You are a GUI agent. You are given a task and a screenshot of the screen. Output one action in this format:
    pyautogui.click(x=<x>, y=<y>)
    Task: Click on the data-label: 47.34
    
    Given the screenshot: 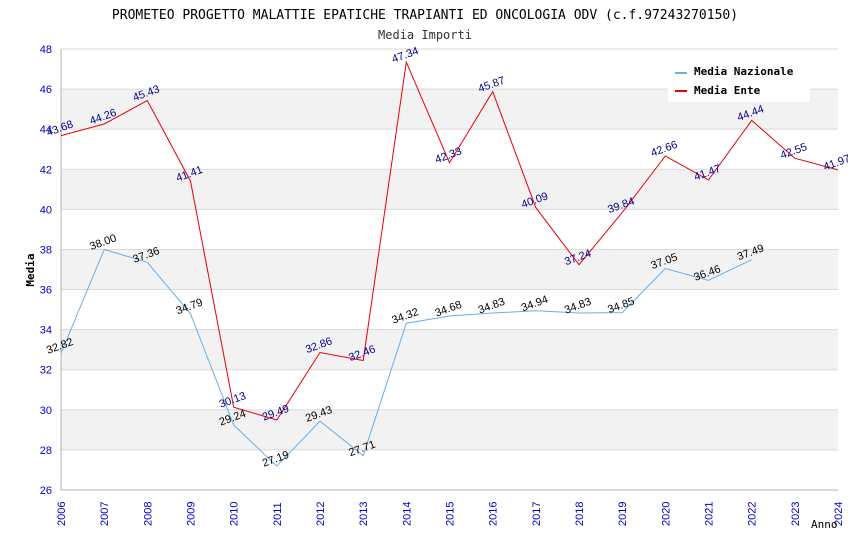 What is the action you would take?
    pyautogui.click(x=405, y=55)
    